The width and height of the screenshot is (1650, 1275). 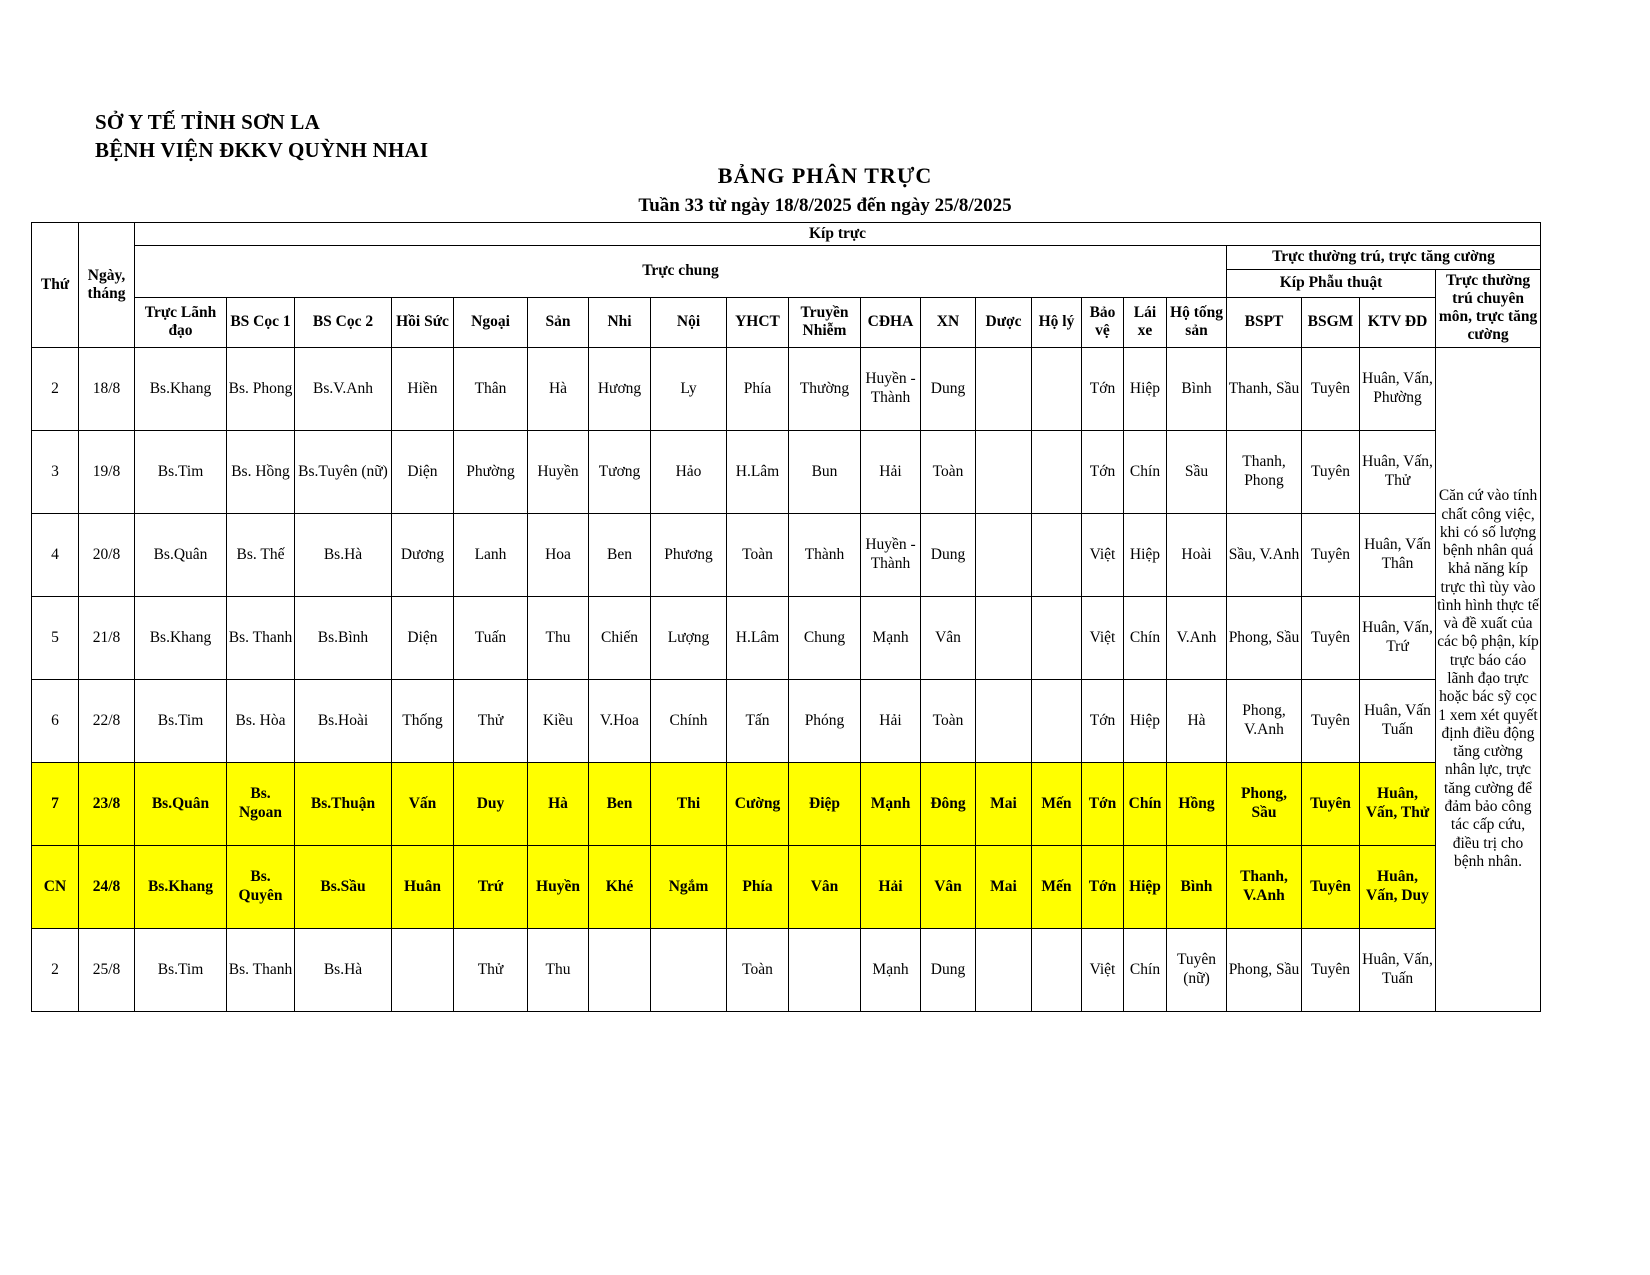 What do you see at coordinates (1264, 720) in the screenshot?
I see `cell-bspt: Phong, V.Anh` at bounding box center [1264, 720].